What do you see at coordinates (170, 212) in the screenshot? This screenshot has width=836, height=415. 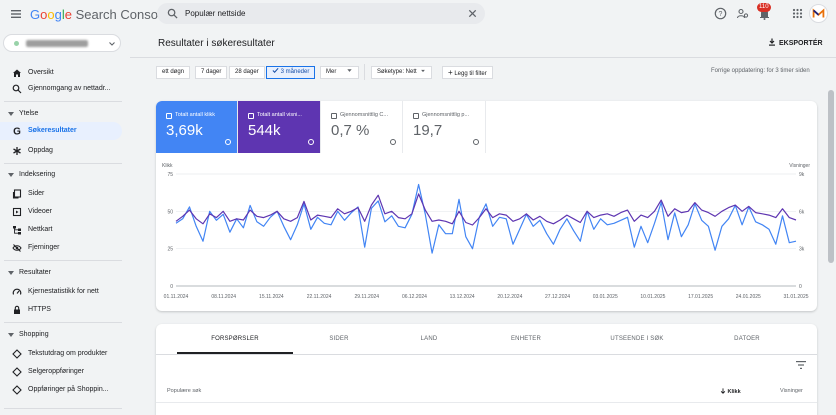 I see `y-left-tick-label: 50` at bounding box center [170, 212].